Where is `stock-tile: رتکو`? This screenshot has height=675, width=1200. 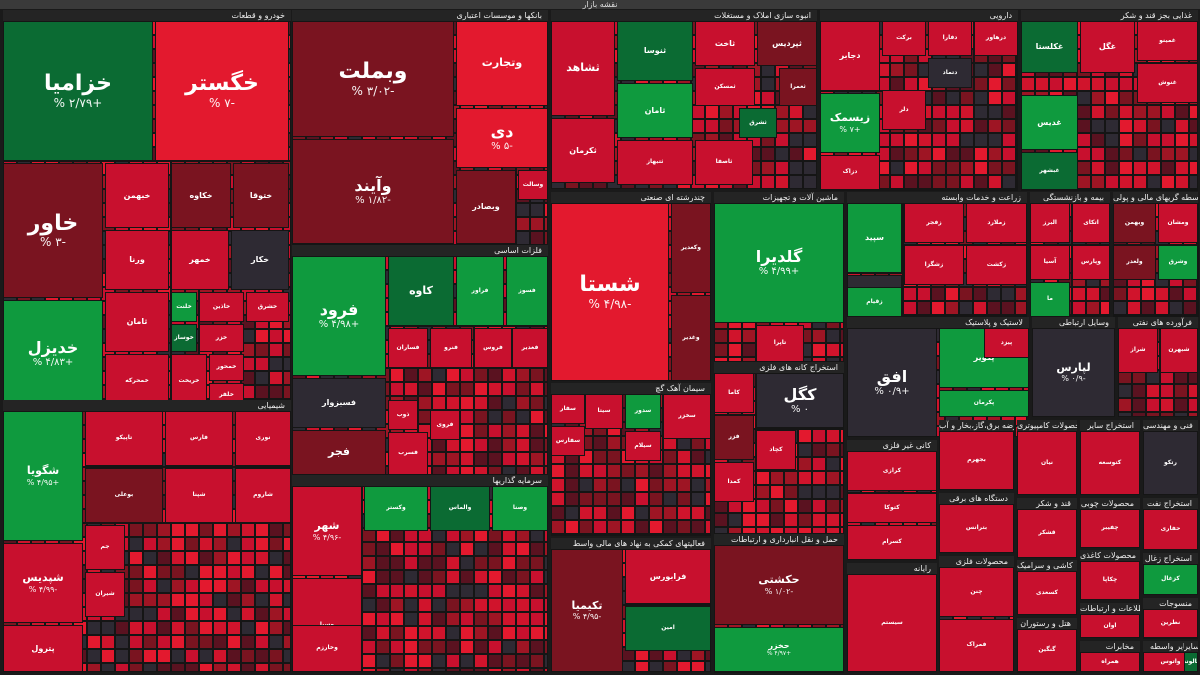
stock-tile: رتکو is located at coordinates (1170, 463).